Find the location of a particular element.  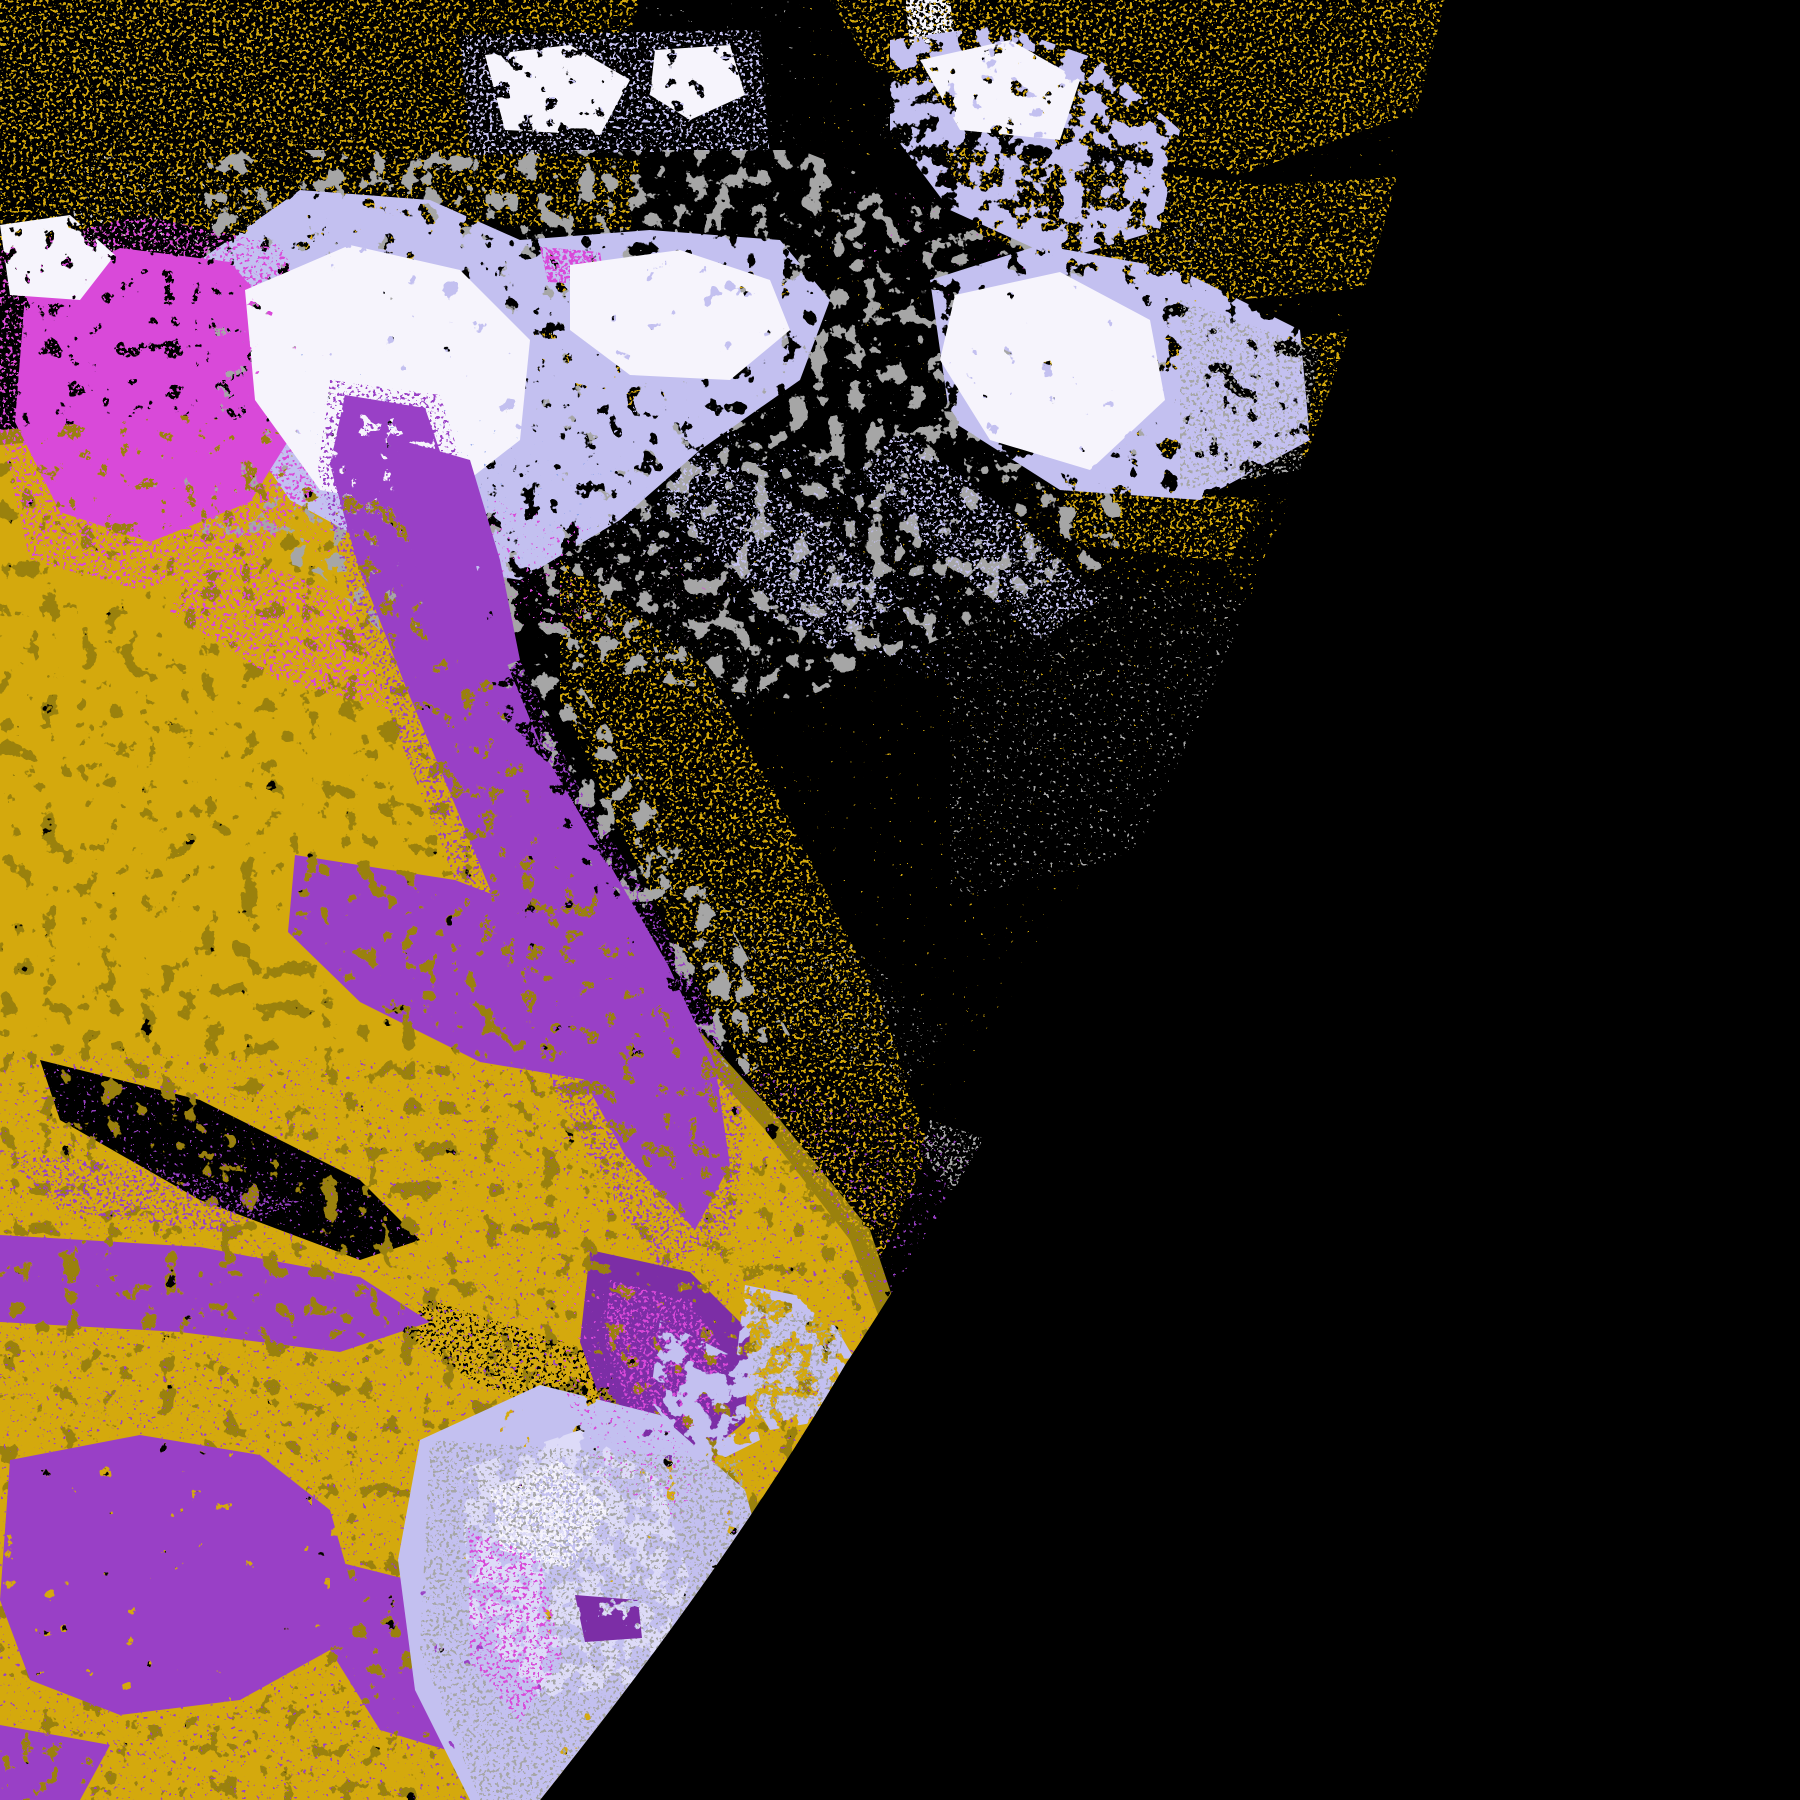

gray-right-blob-fringe is located at coordinates (1250, 395).